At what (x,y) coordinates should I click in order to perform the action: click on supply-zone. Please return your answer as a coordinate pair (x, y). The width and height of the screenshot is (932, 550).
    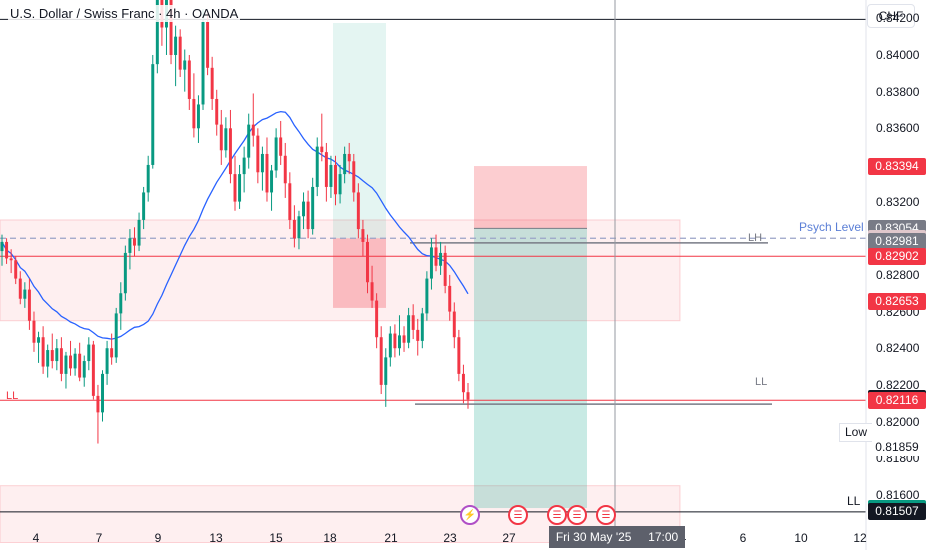
    Looking at the image, I should click on (340, 270).